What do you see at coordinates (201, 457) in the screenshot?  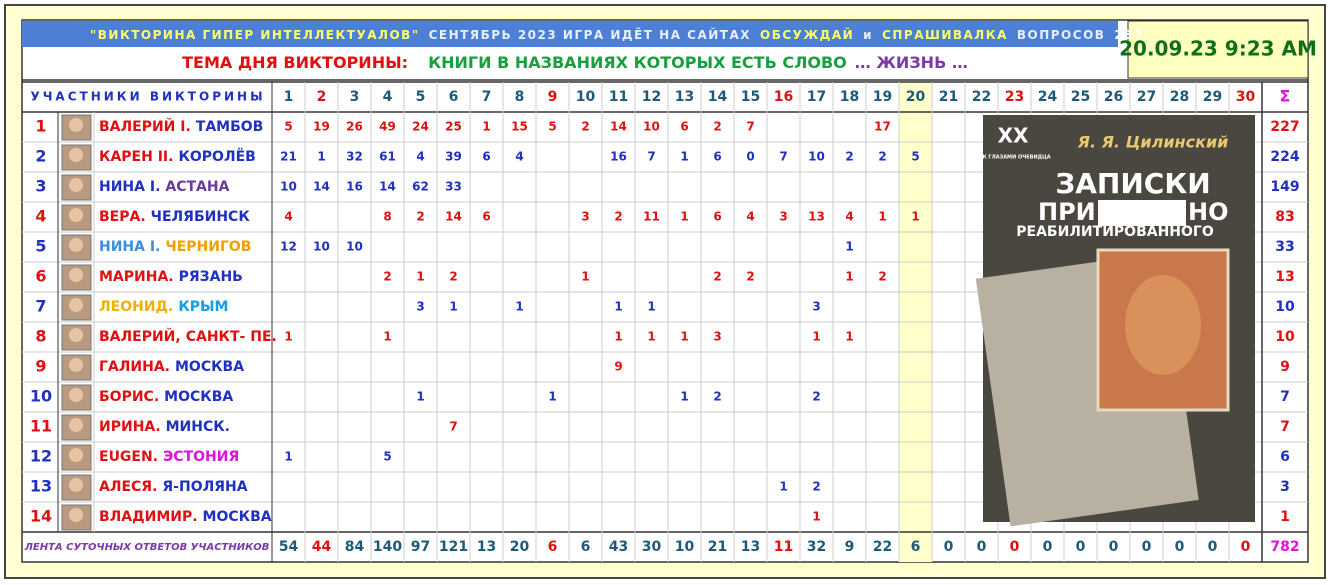 I see `participant-city: ЭСТОНИЯ` at bounding box center [201, 457].